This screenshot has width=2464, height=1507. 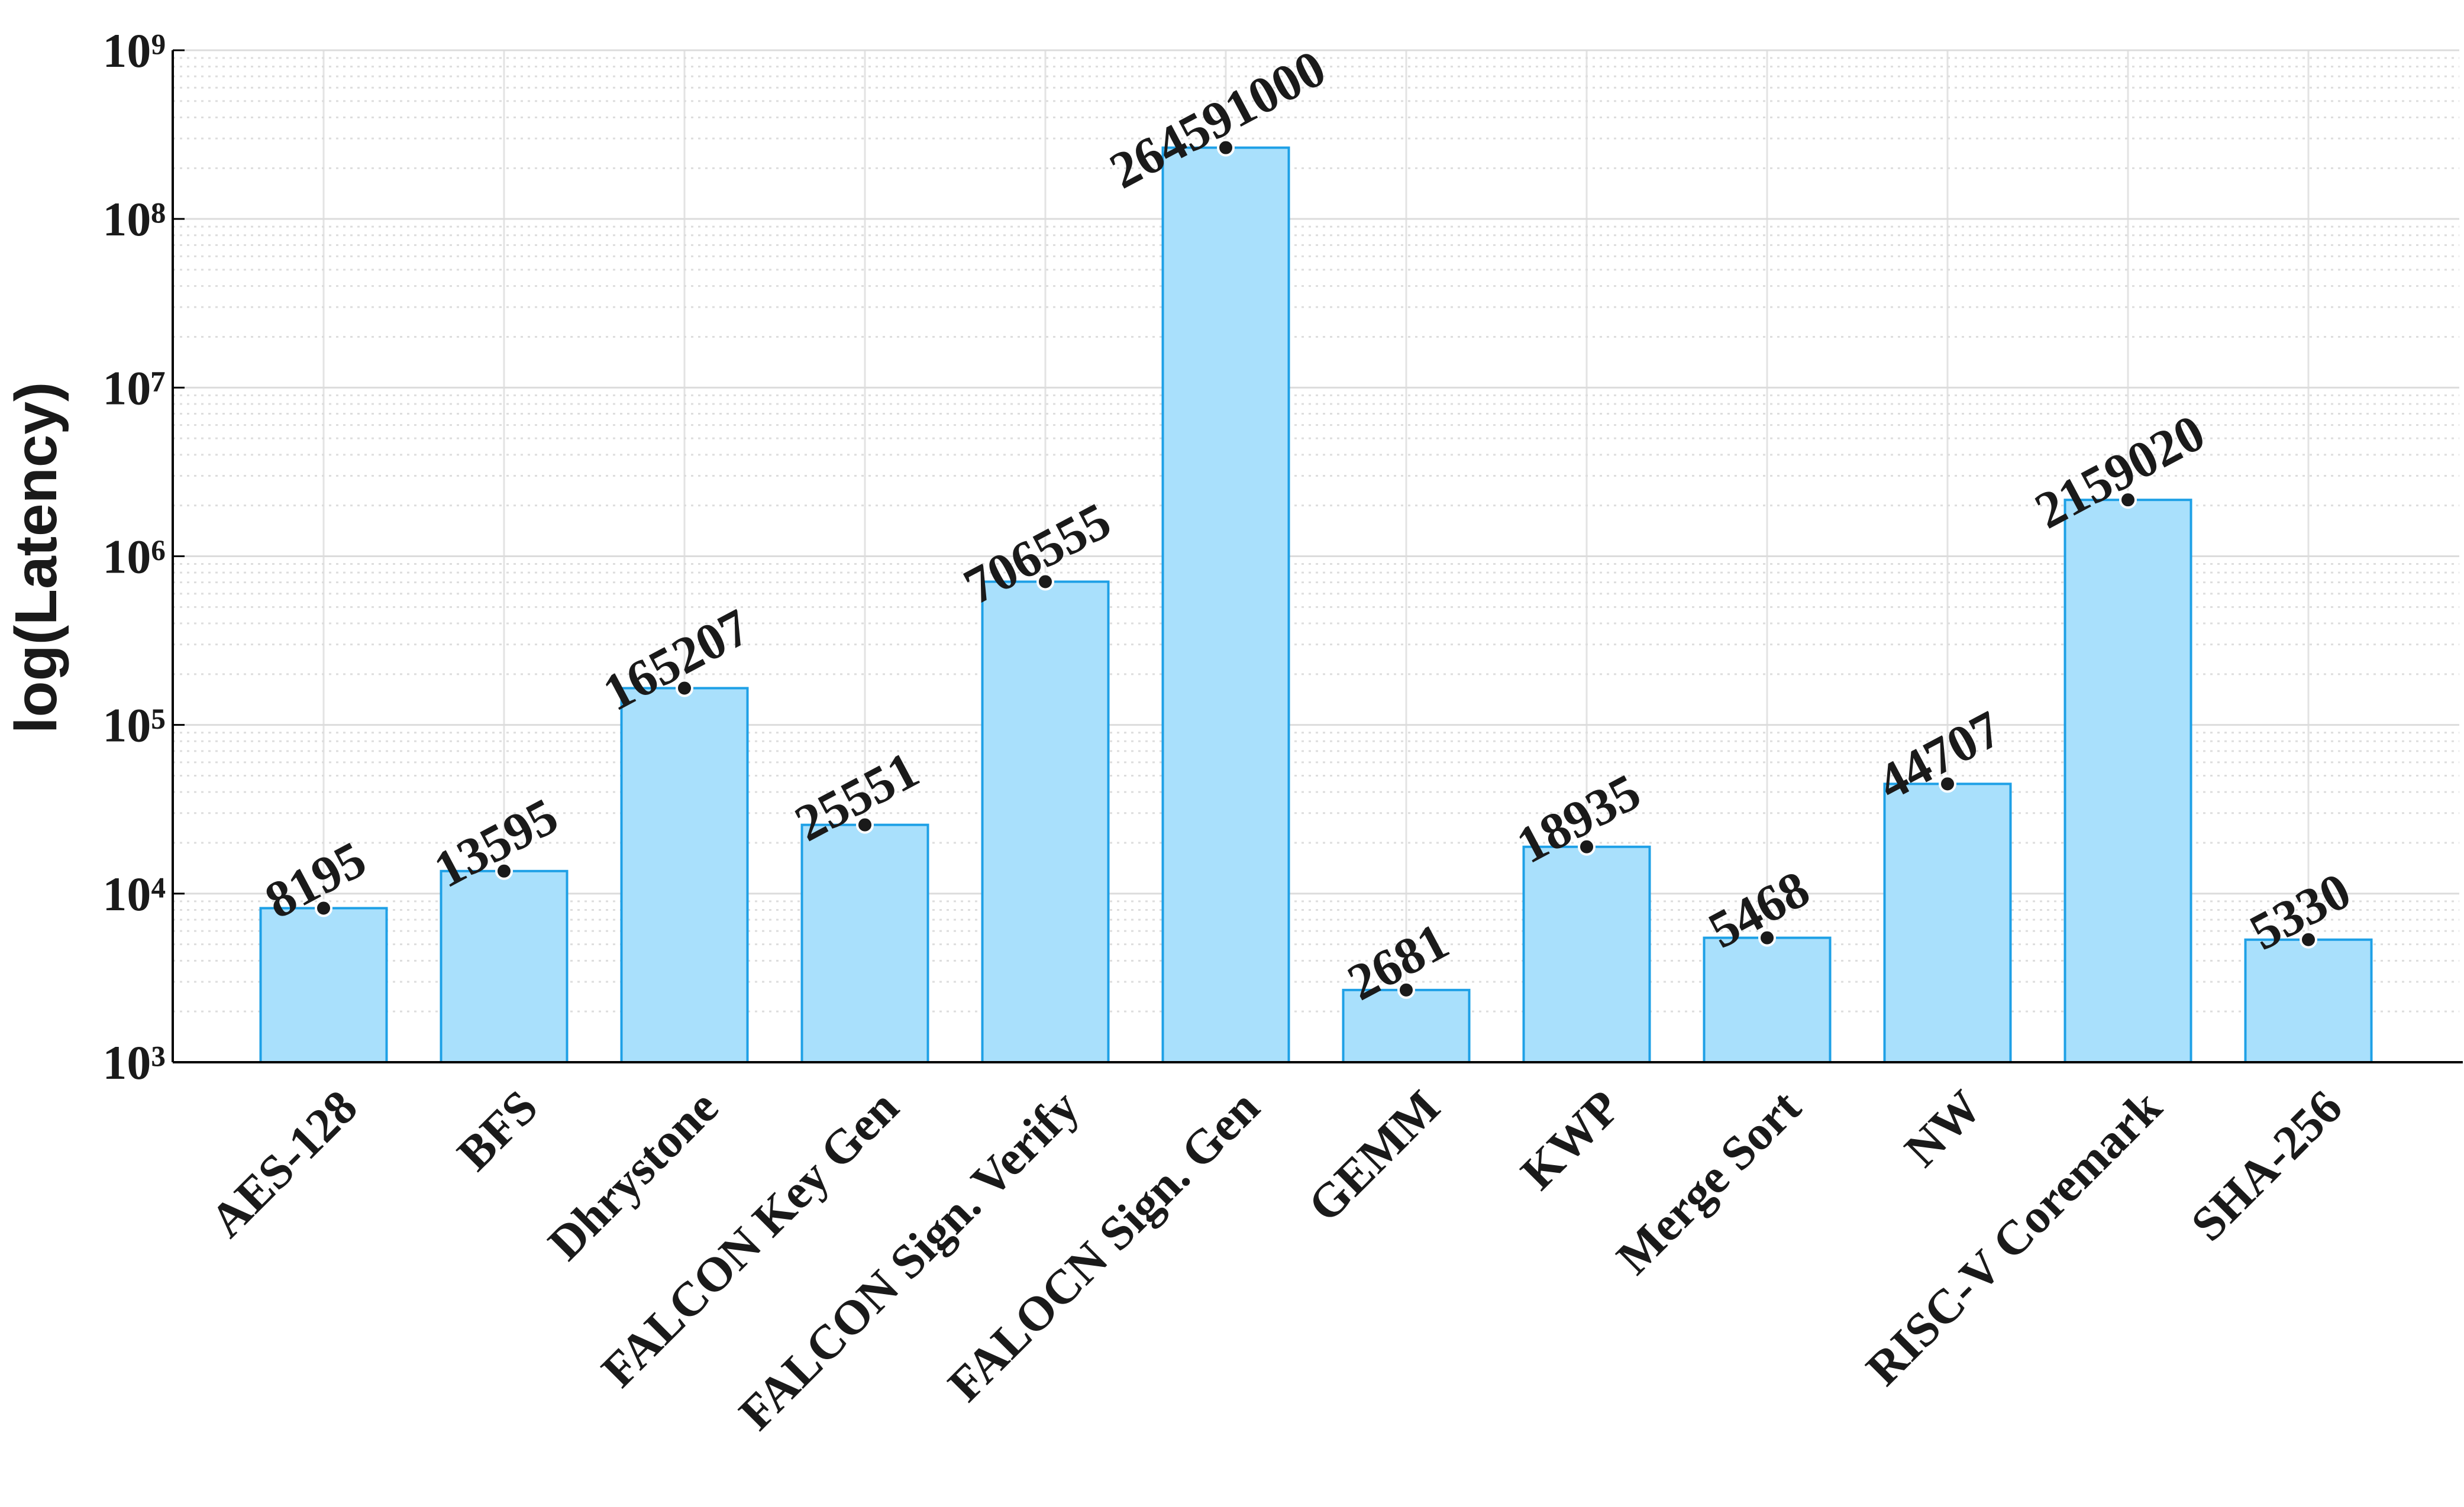 I want to click on x-tick-label: RISC-V Coremark, so click(x=2014, y=1237).